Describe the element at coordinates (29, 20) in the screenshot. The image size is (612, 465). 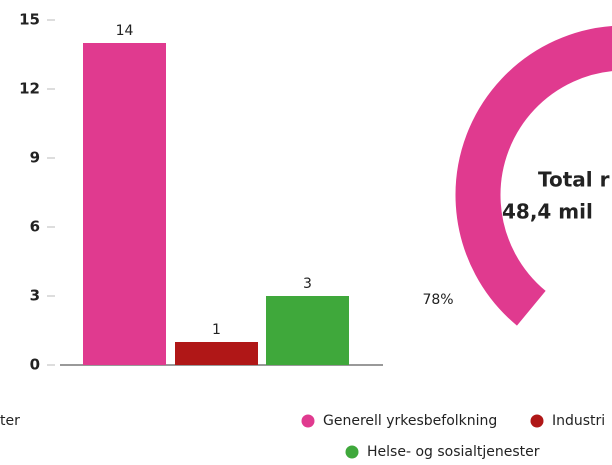
I see `y-tick-label: 15` at that location.